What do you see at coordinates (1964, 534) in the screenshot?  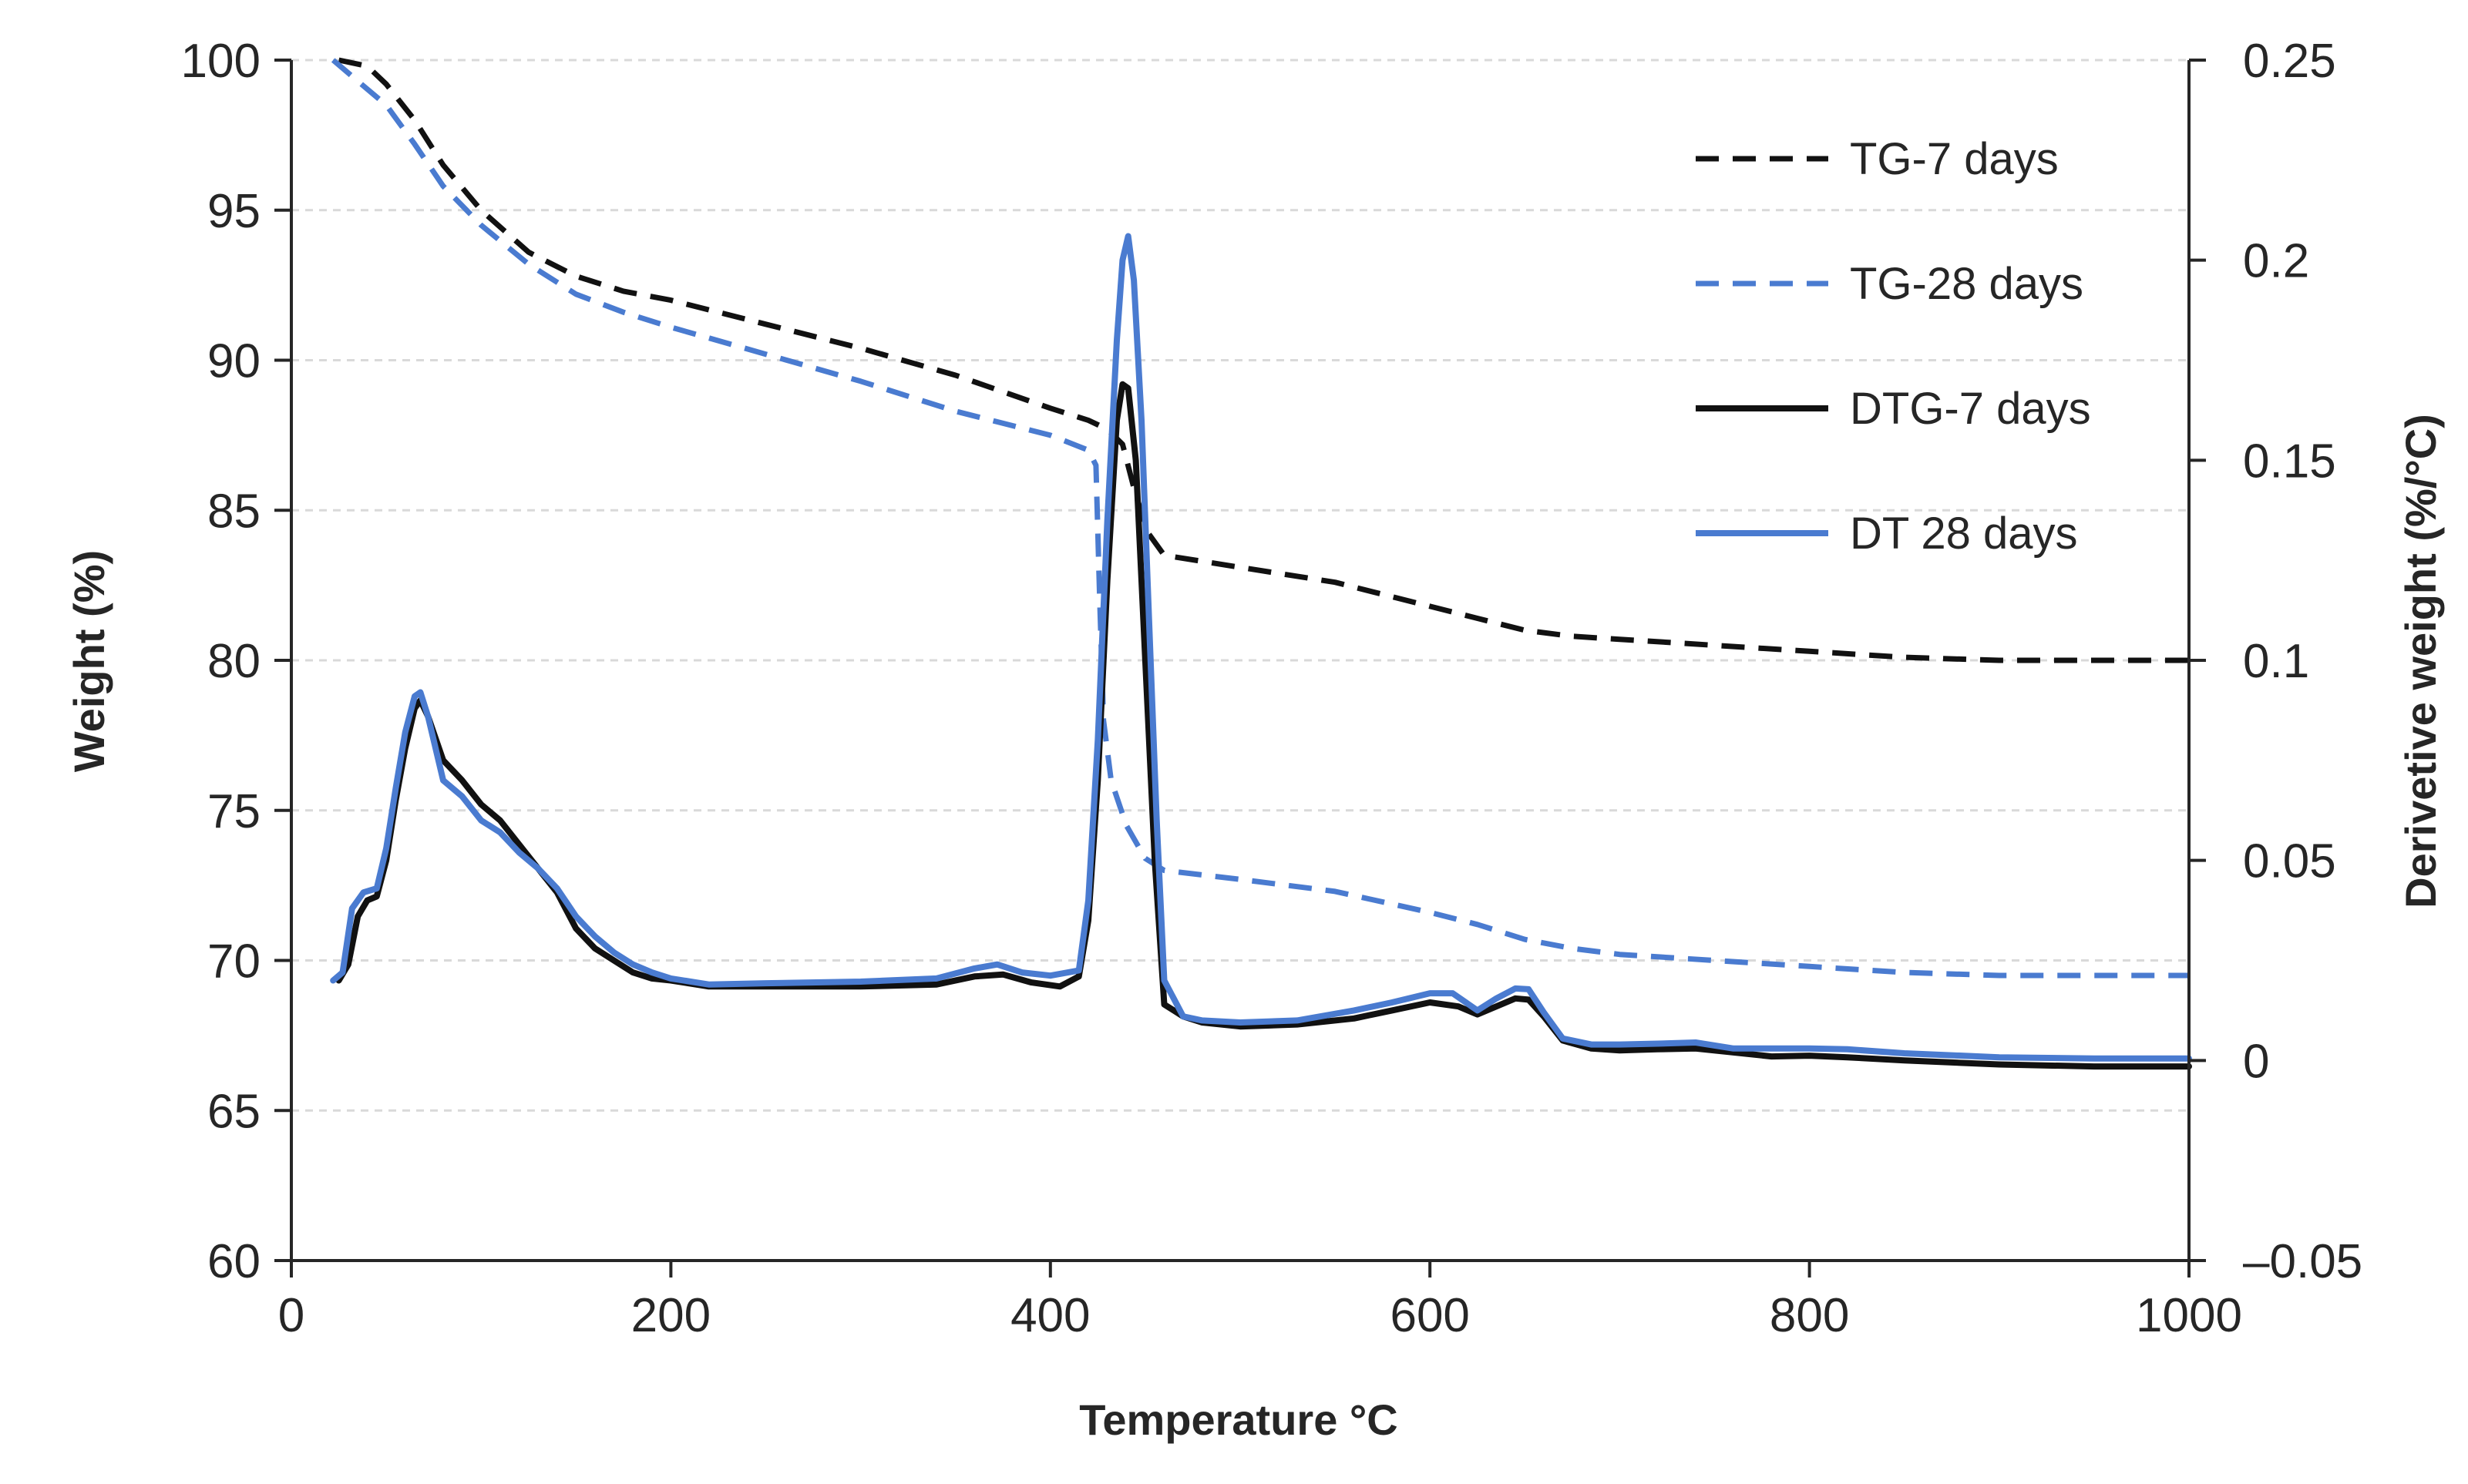 I see `legend-label: DT 28 days` at bounding box center [1964, 534].